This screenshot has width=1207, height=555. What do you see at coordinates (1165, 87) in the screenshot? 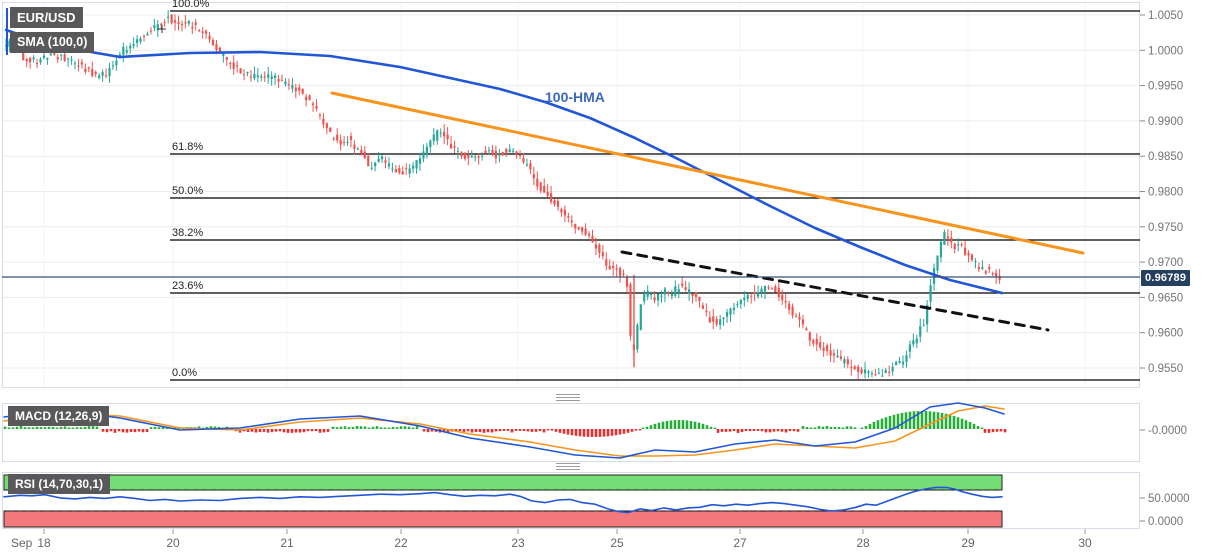
I see `svg-text: 0.9950` at bounding box center [1165, 87].